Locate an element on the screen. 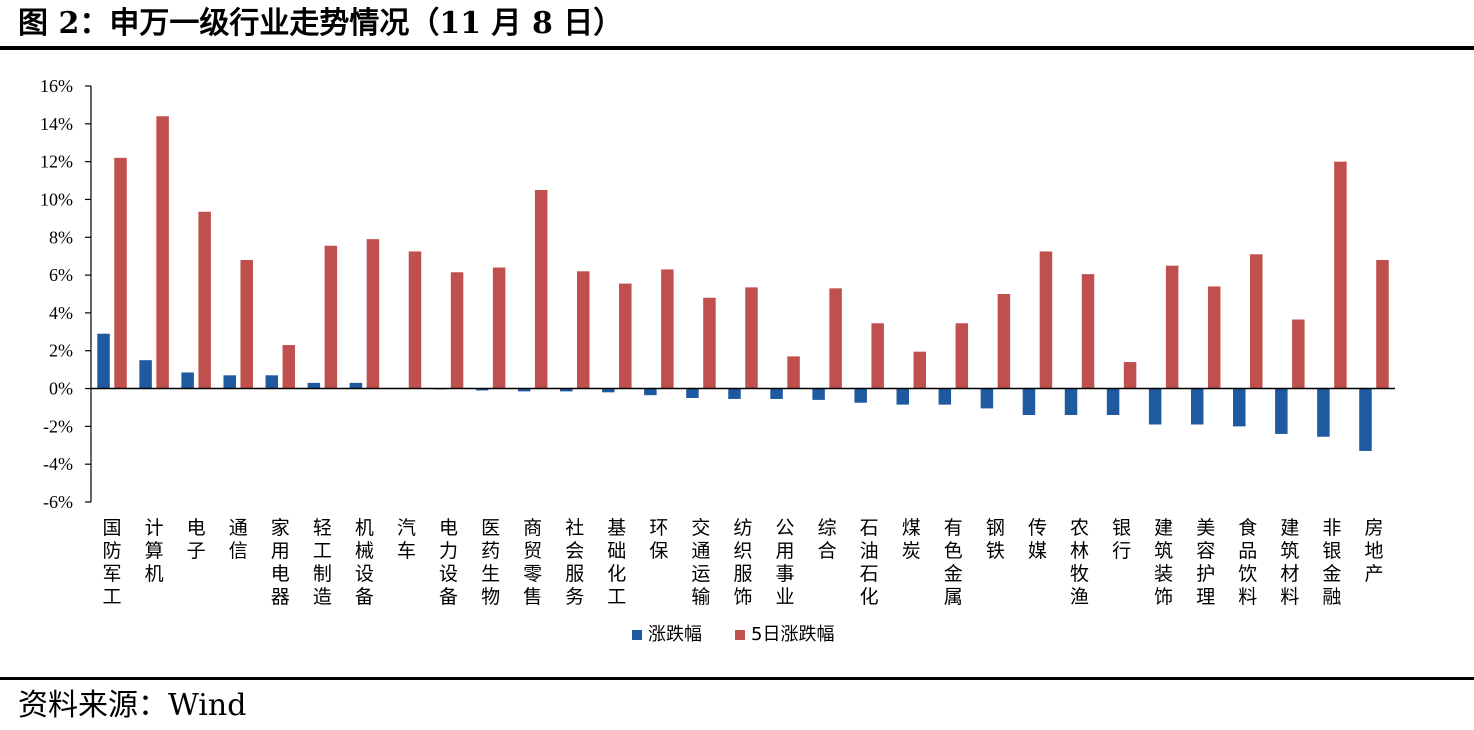 Image resolution: width=1474 pixels, height=730 pixels. category-label: 食品饮料 is located at coordinates (1247, 562).